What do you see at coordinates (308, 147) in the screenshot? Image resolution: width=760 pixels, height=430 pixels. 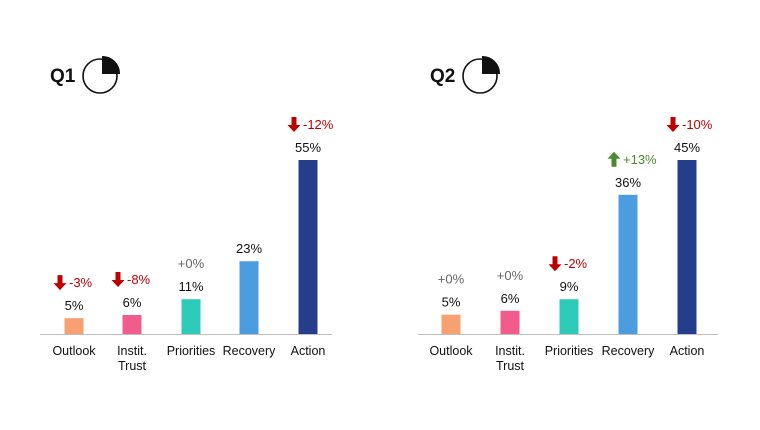 I see `data-label: 55%` at bounding box center [308, 147].